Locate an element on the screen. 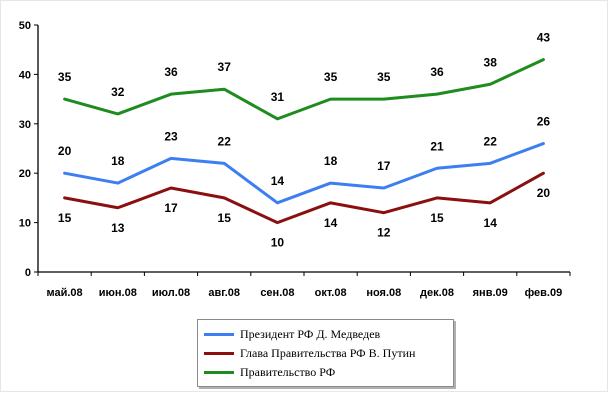  legend-item-government: Правительство РФ is located at coordinates (325, 372).